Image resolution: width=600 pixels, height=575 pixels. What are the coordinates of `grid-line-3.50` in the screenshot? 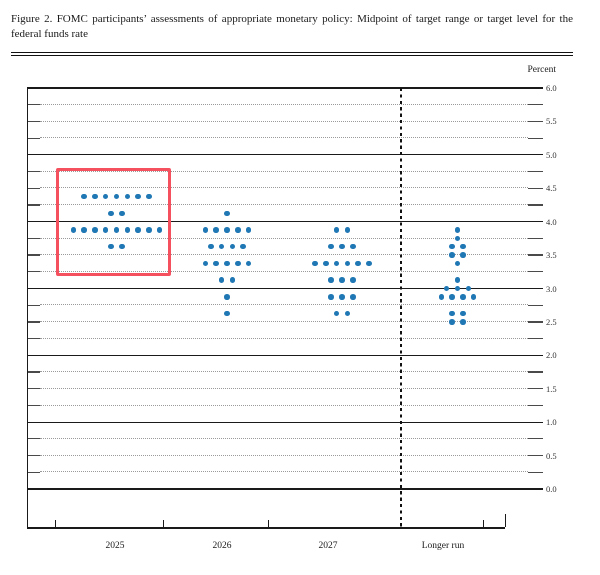 It's located at (284, 255).